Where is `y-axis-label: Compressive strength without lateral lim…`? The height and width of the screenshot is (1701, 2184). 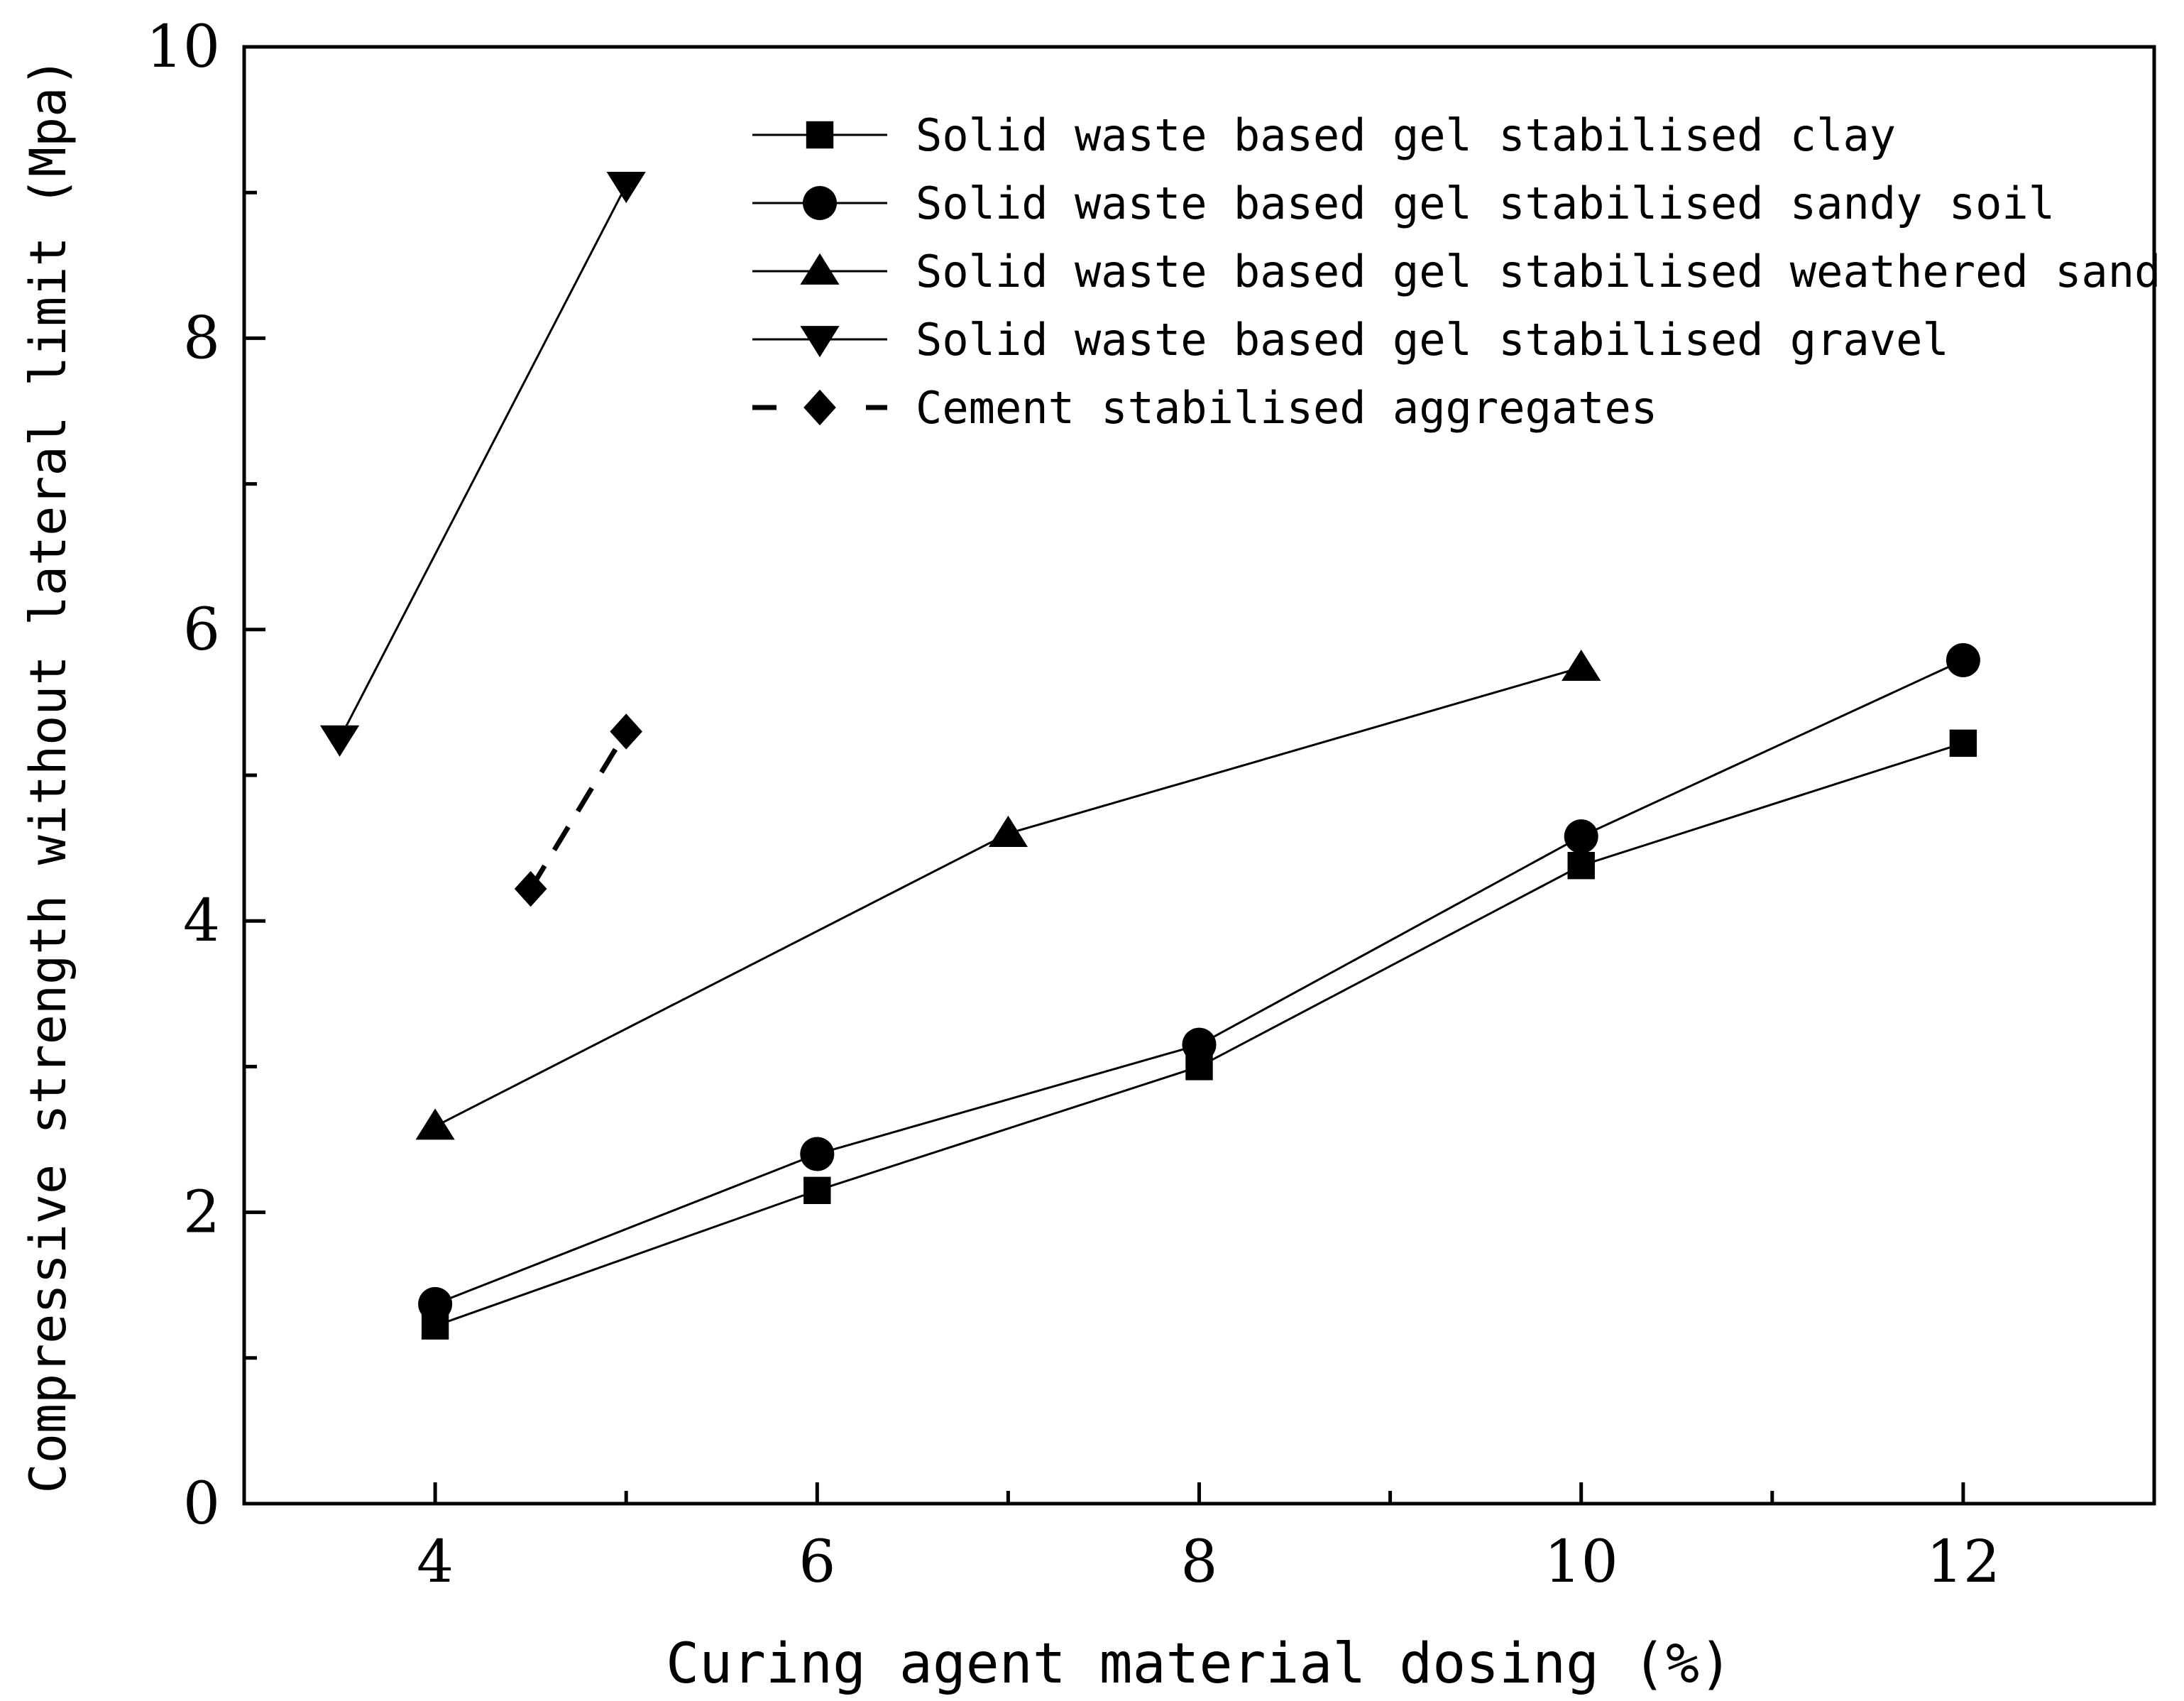 y-axis-label: Compressive strength without lateral lim… is located at coordinates (48, 776).